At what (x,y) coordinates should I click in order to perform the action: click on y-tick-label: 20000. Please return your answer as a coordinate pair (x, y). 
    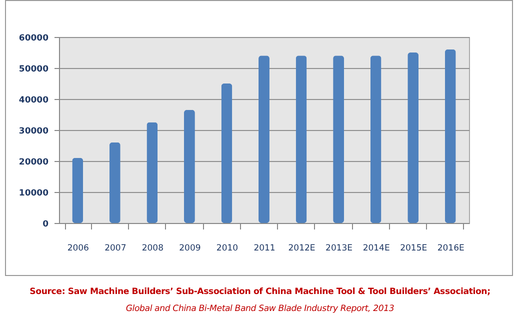
    Looking at the image, I should click on (33, 163).